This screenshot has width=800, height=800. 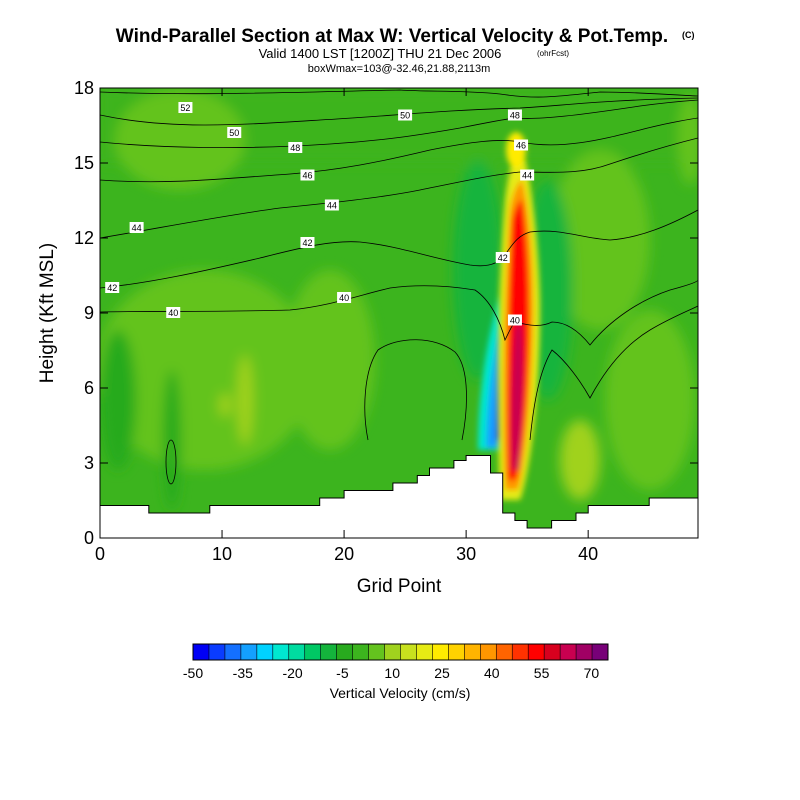 What do you see at coordinates (84, 163) in the screenshot?
I see `y-tick-label: 15` at bounding box center [84, 163].